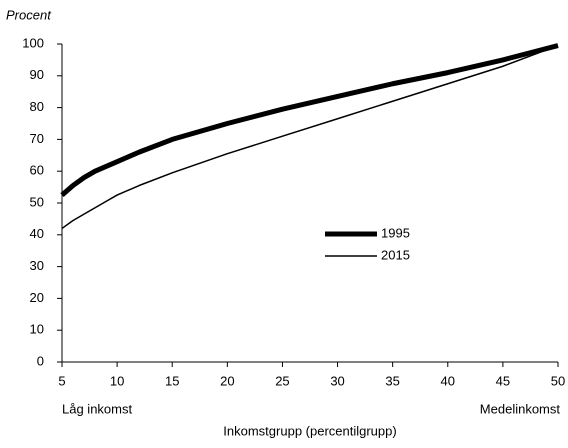  What do you see at coordinates (337, 380) in the screenshot?
I see `x-tick-label: 30` at bounding box center [337, 380].